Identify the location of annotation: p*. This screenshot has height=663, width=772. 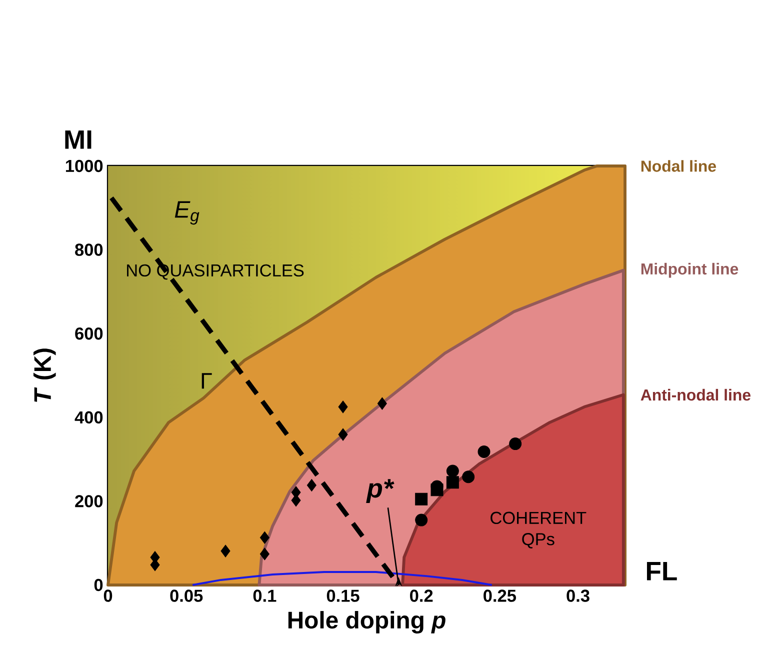
(380, 491).